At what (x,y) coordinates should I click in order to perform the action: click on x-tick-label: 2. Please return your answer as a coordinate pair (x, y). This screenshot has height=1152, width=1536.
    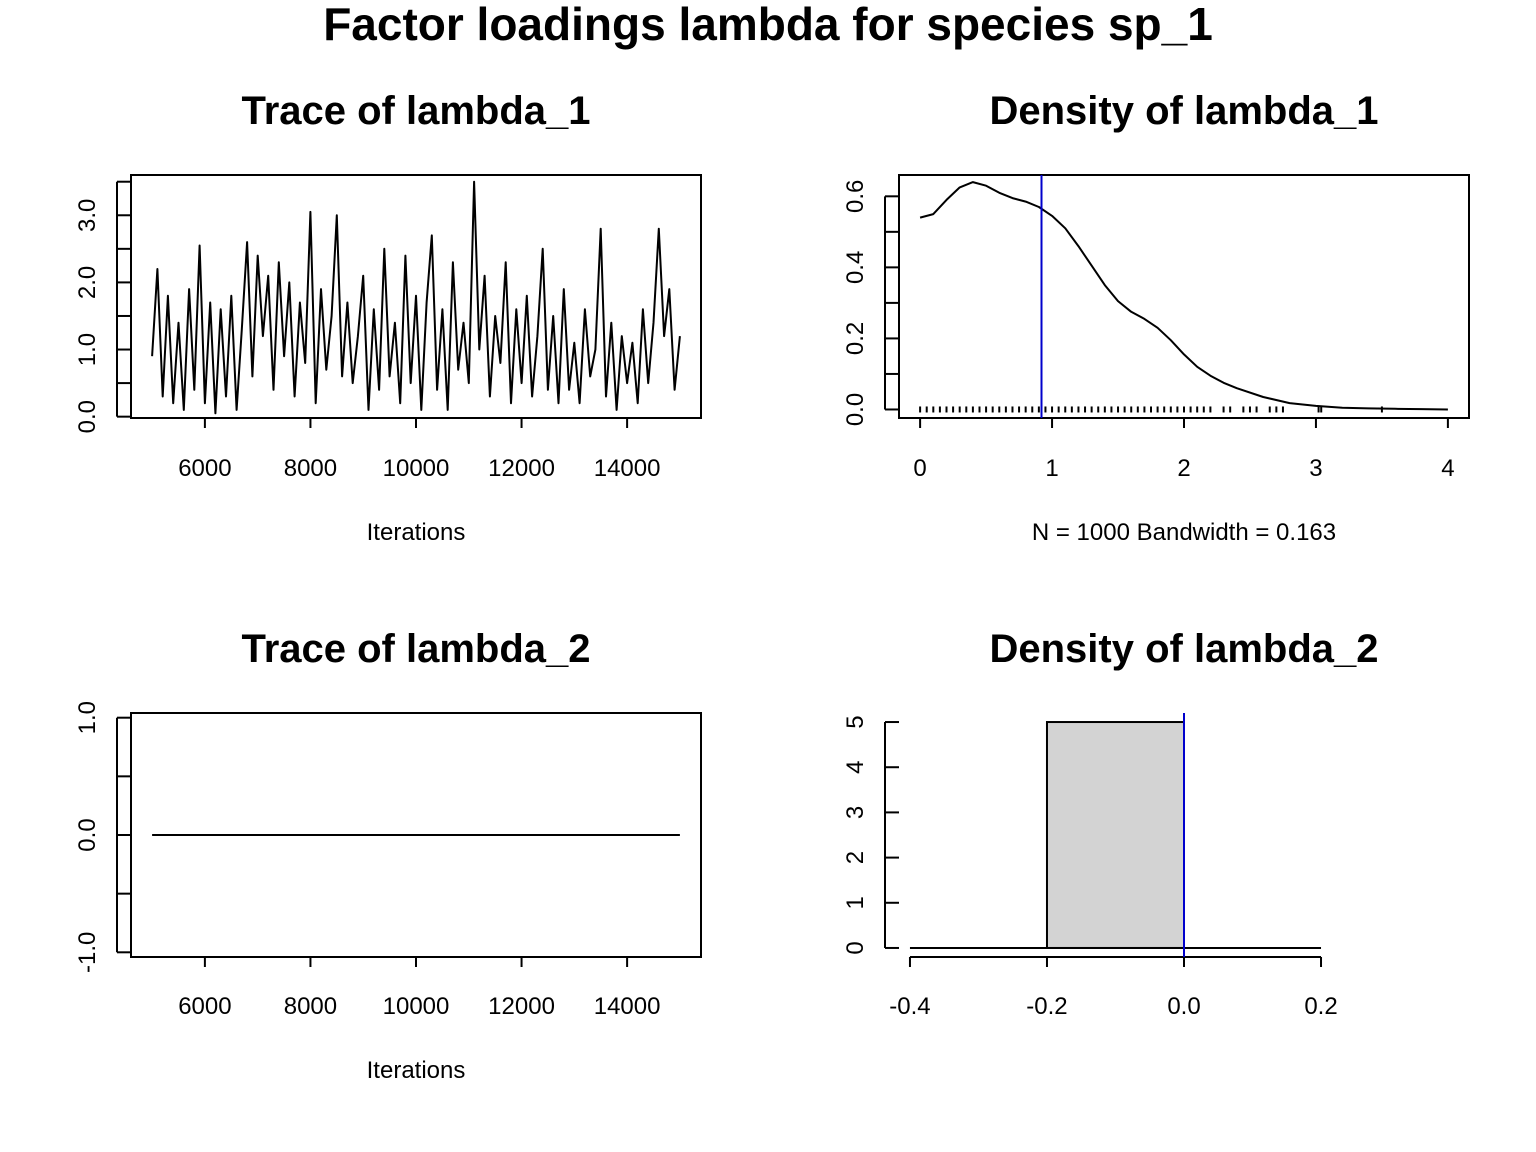
    Looking at the image, I should click on (1183, 468).